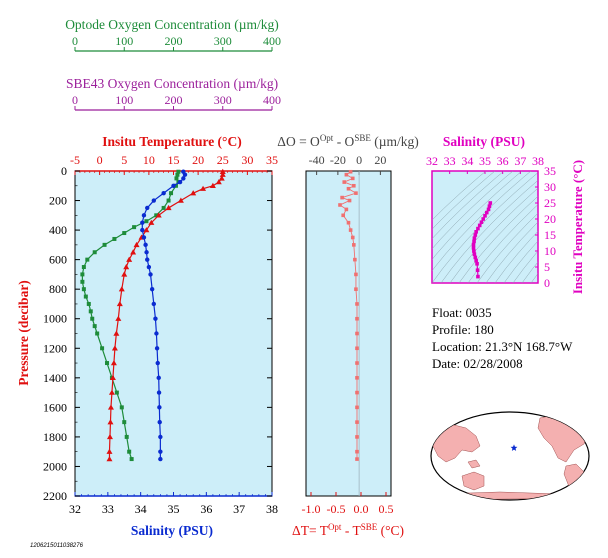 The height and width of the screenshot is (558, 608). I want to click on land-islands, so click(474, 464).